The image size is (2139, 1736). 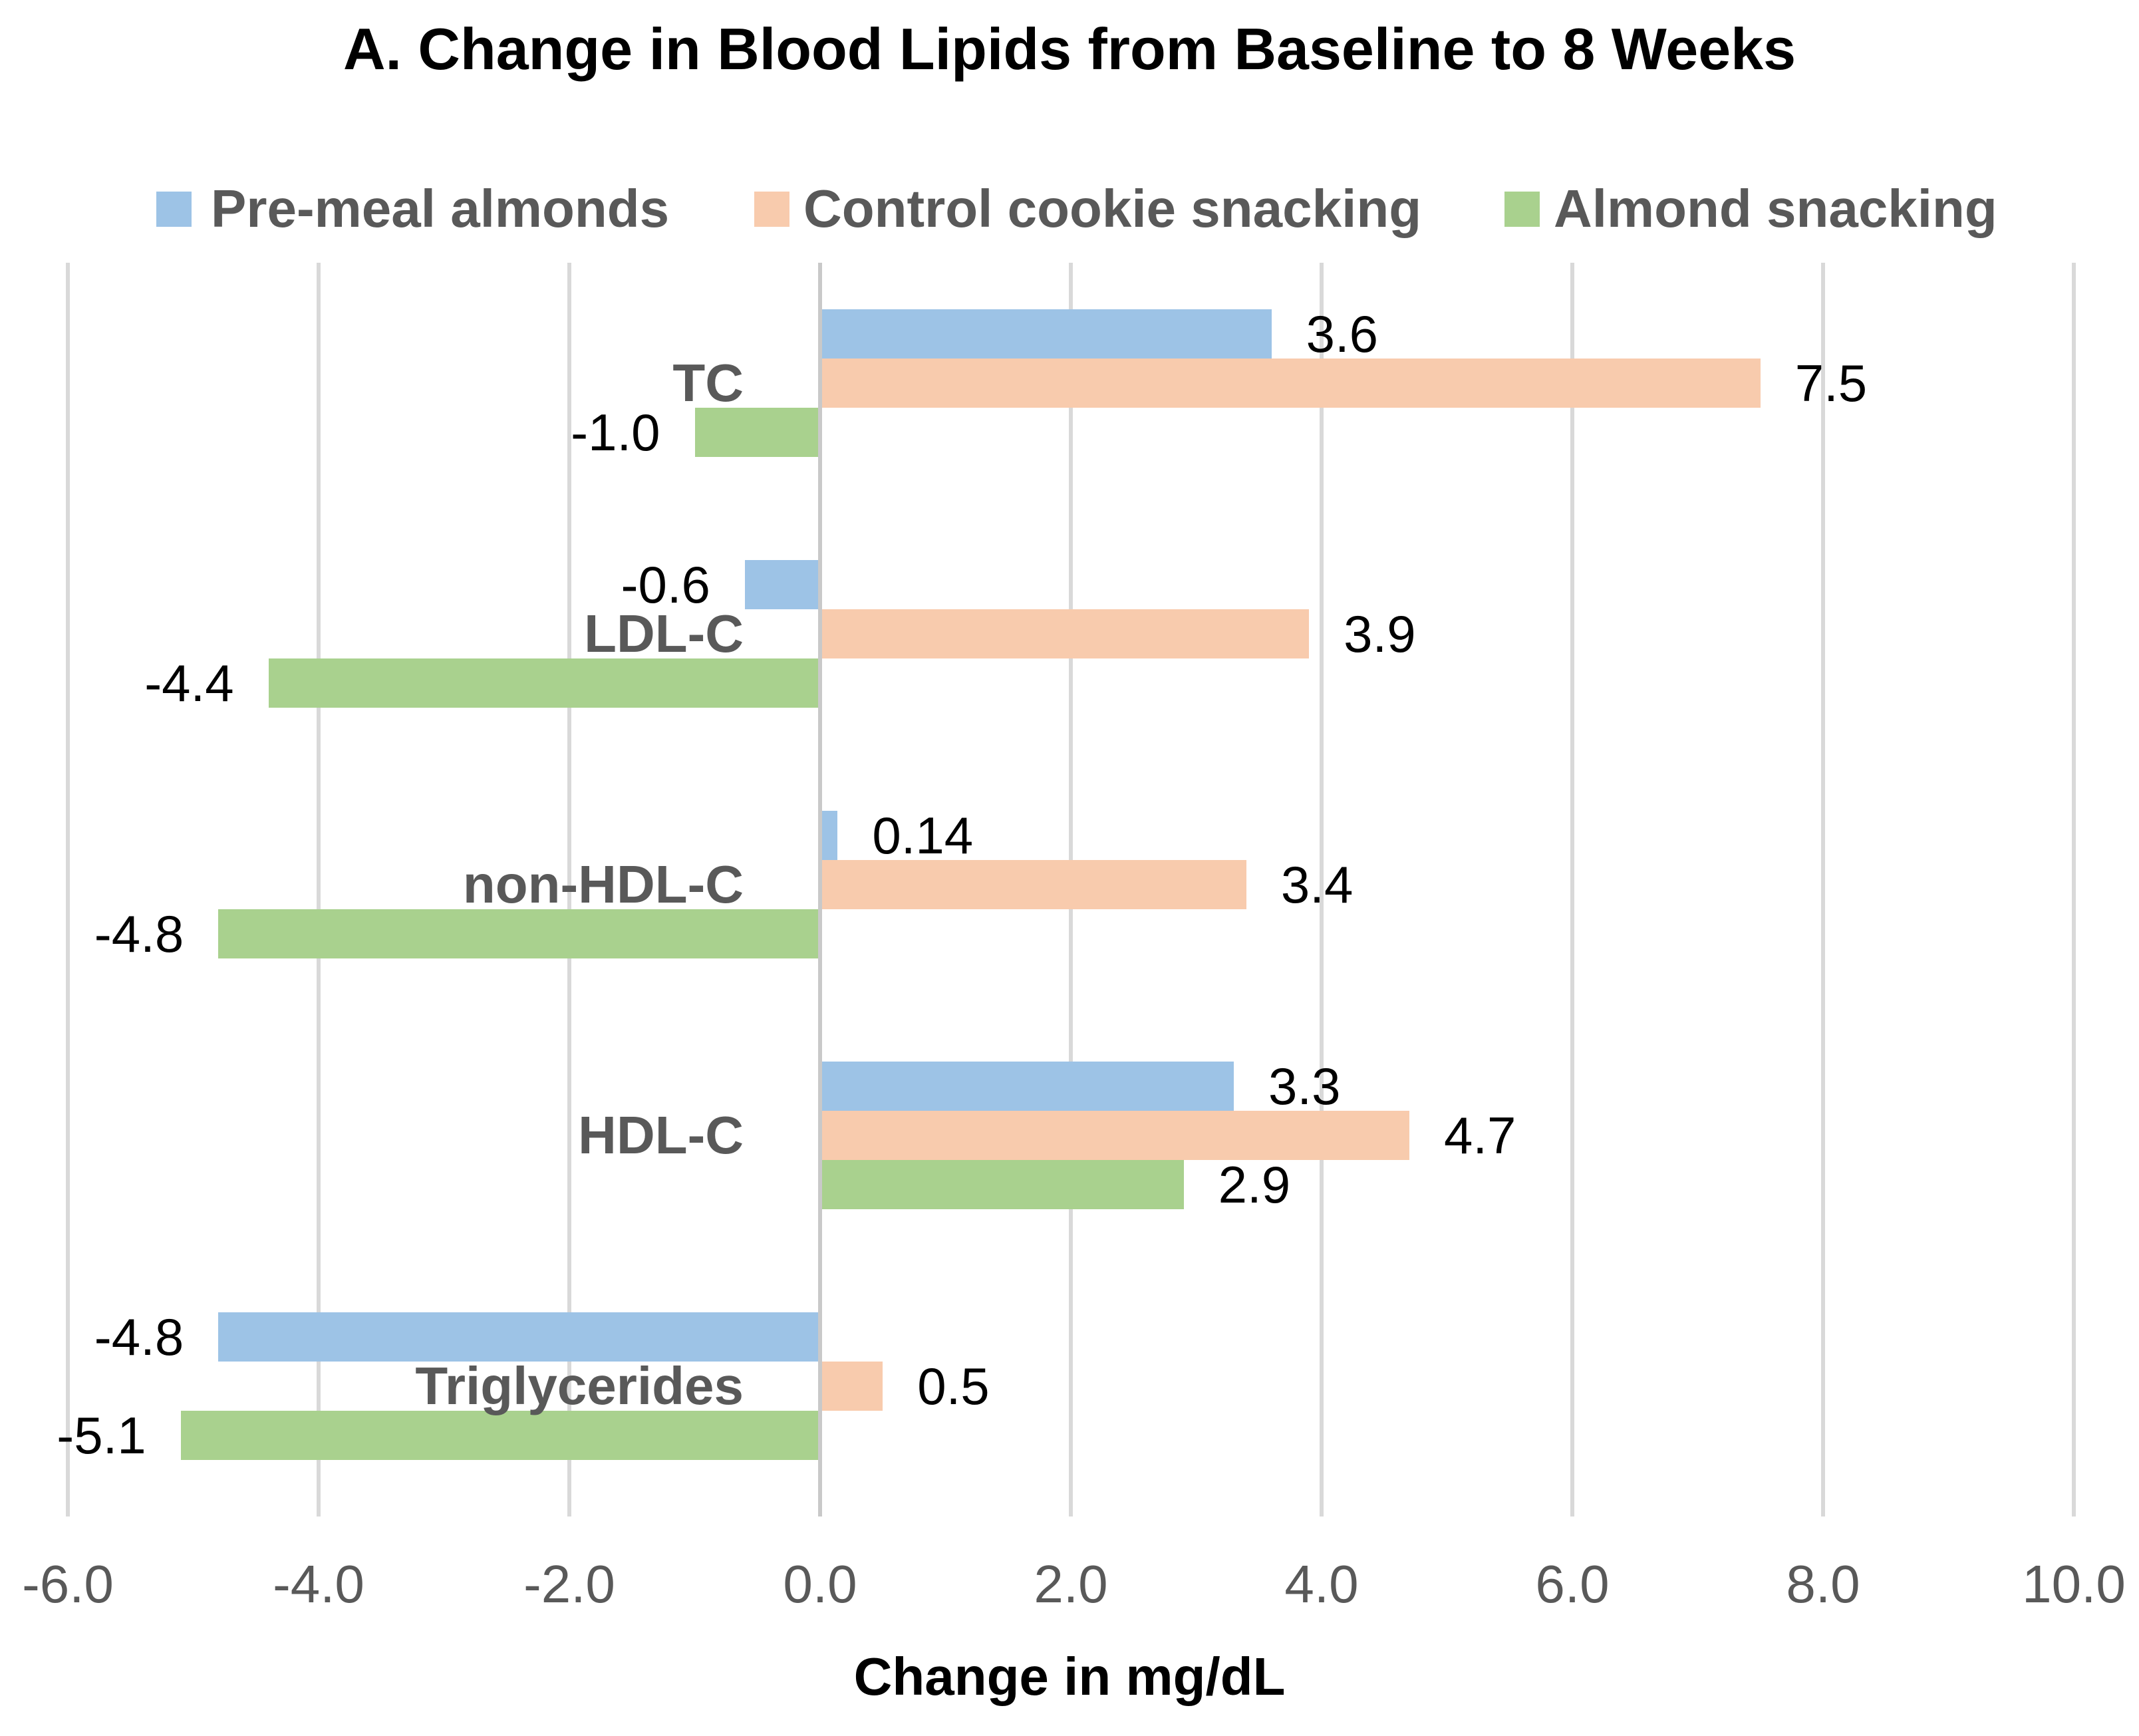 What do you see at coordinates (1572, 1584) in the screenshot?
I see `x-tick-6.0: 6.0` at bounding box center [1572, 1584].